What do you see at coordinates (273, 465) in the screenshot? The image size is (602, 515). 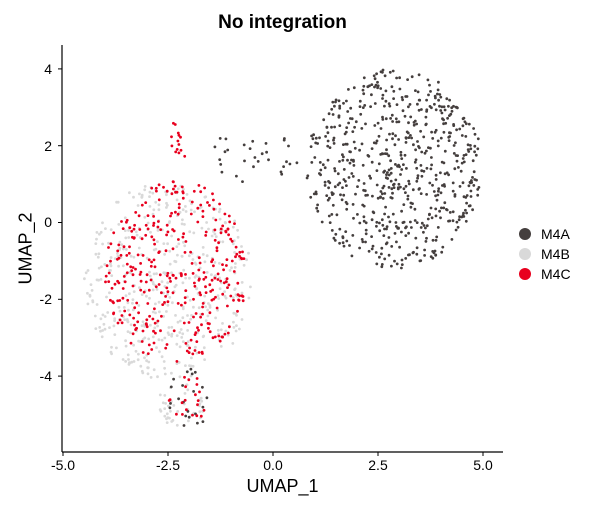 I see `x-tick-label: 0.0` at bounding box center [273, 465].